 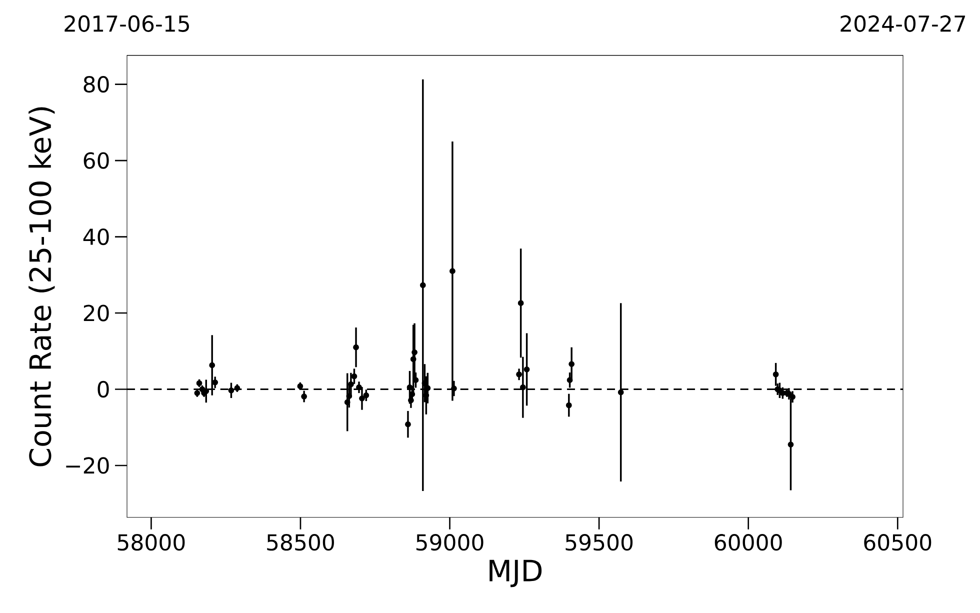 What do you see at coordinates (516, 573) in the screenshot?
I see `x-axis-title: MJD` at bounding box center [516, 573].